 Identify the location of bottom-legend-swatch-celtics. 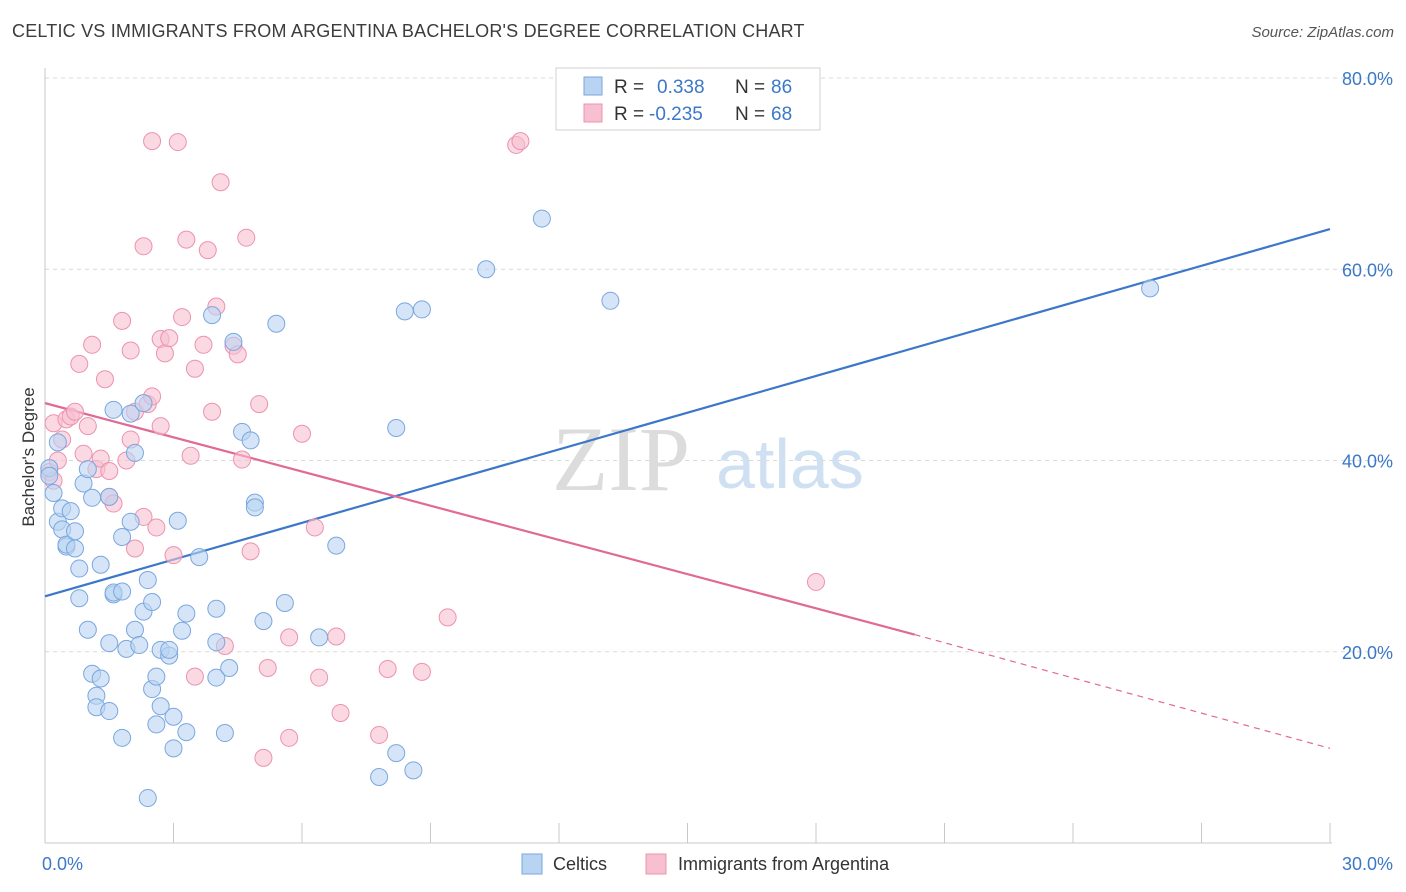
(532, 864).